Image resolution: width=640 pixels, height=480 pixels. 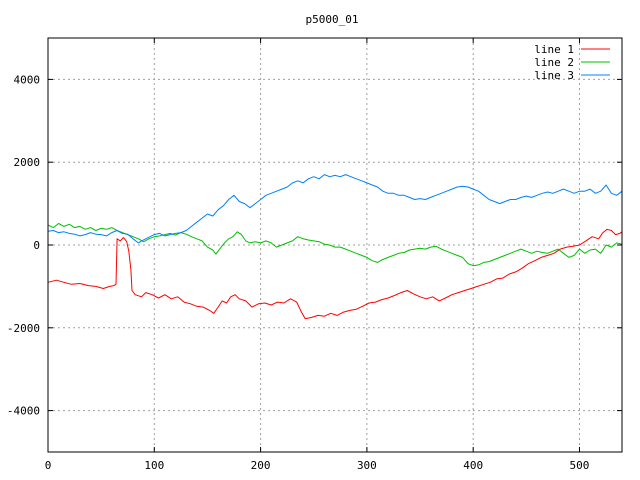 What do you see at coordinates (473, 465) in the screenshot?
I see `x-tick-label: 400` at bounding box center [473, 465].